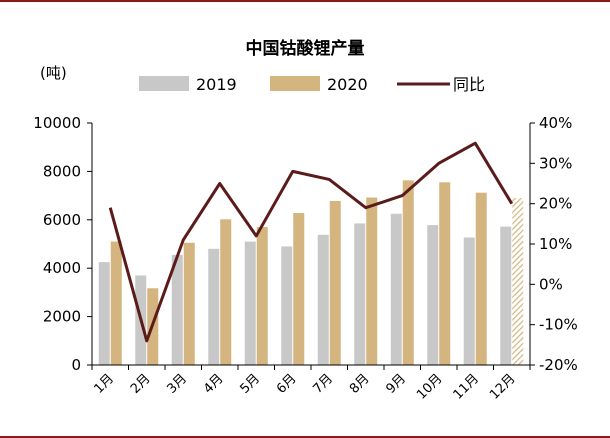 The image size is (610, 438). Describe the element at coordinates (295, 83) in the screenshot. I see `legend-swatch-2020` at that location.